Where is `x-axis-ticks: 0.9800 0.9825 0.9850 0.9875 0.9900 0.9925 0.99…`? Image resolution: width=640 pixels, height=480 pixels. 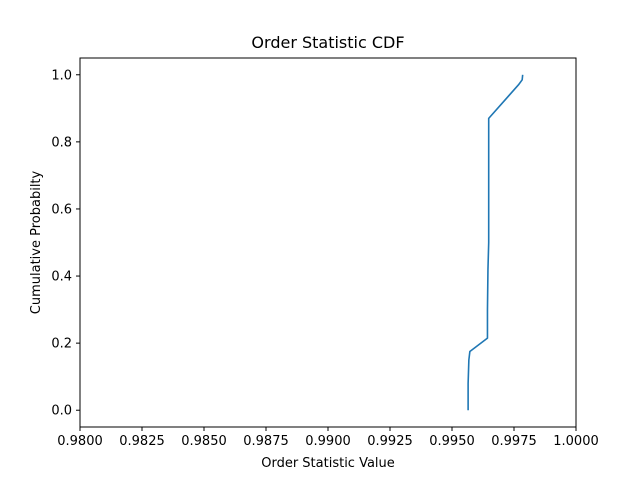 x-axis-ticks: 0.9800 0.9825 0.9850 0.9875 0.9900 0.9925 0.99… is located at coordinates (328, 438).